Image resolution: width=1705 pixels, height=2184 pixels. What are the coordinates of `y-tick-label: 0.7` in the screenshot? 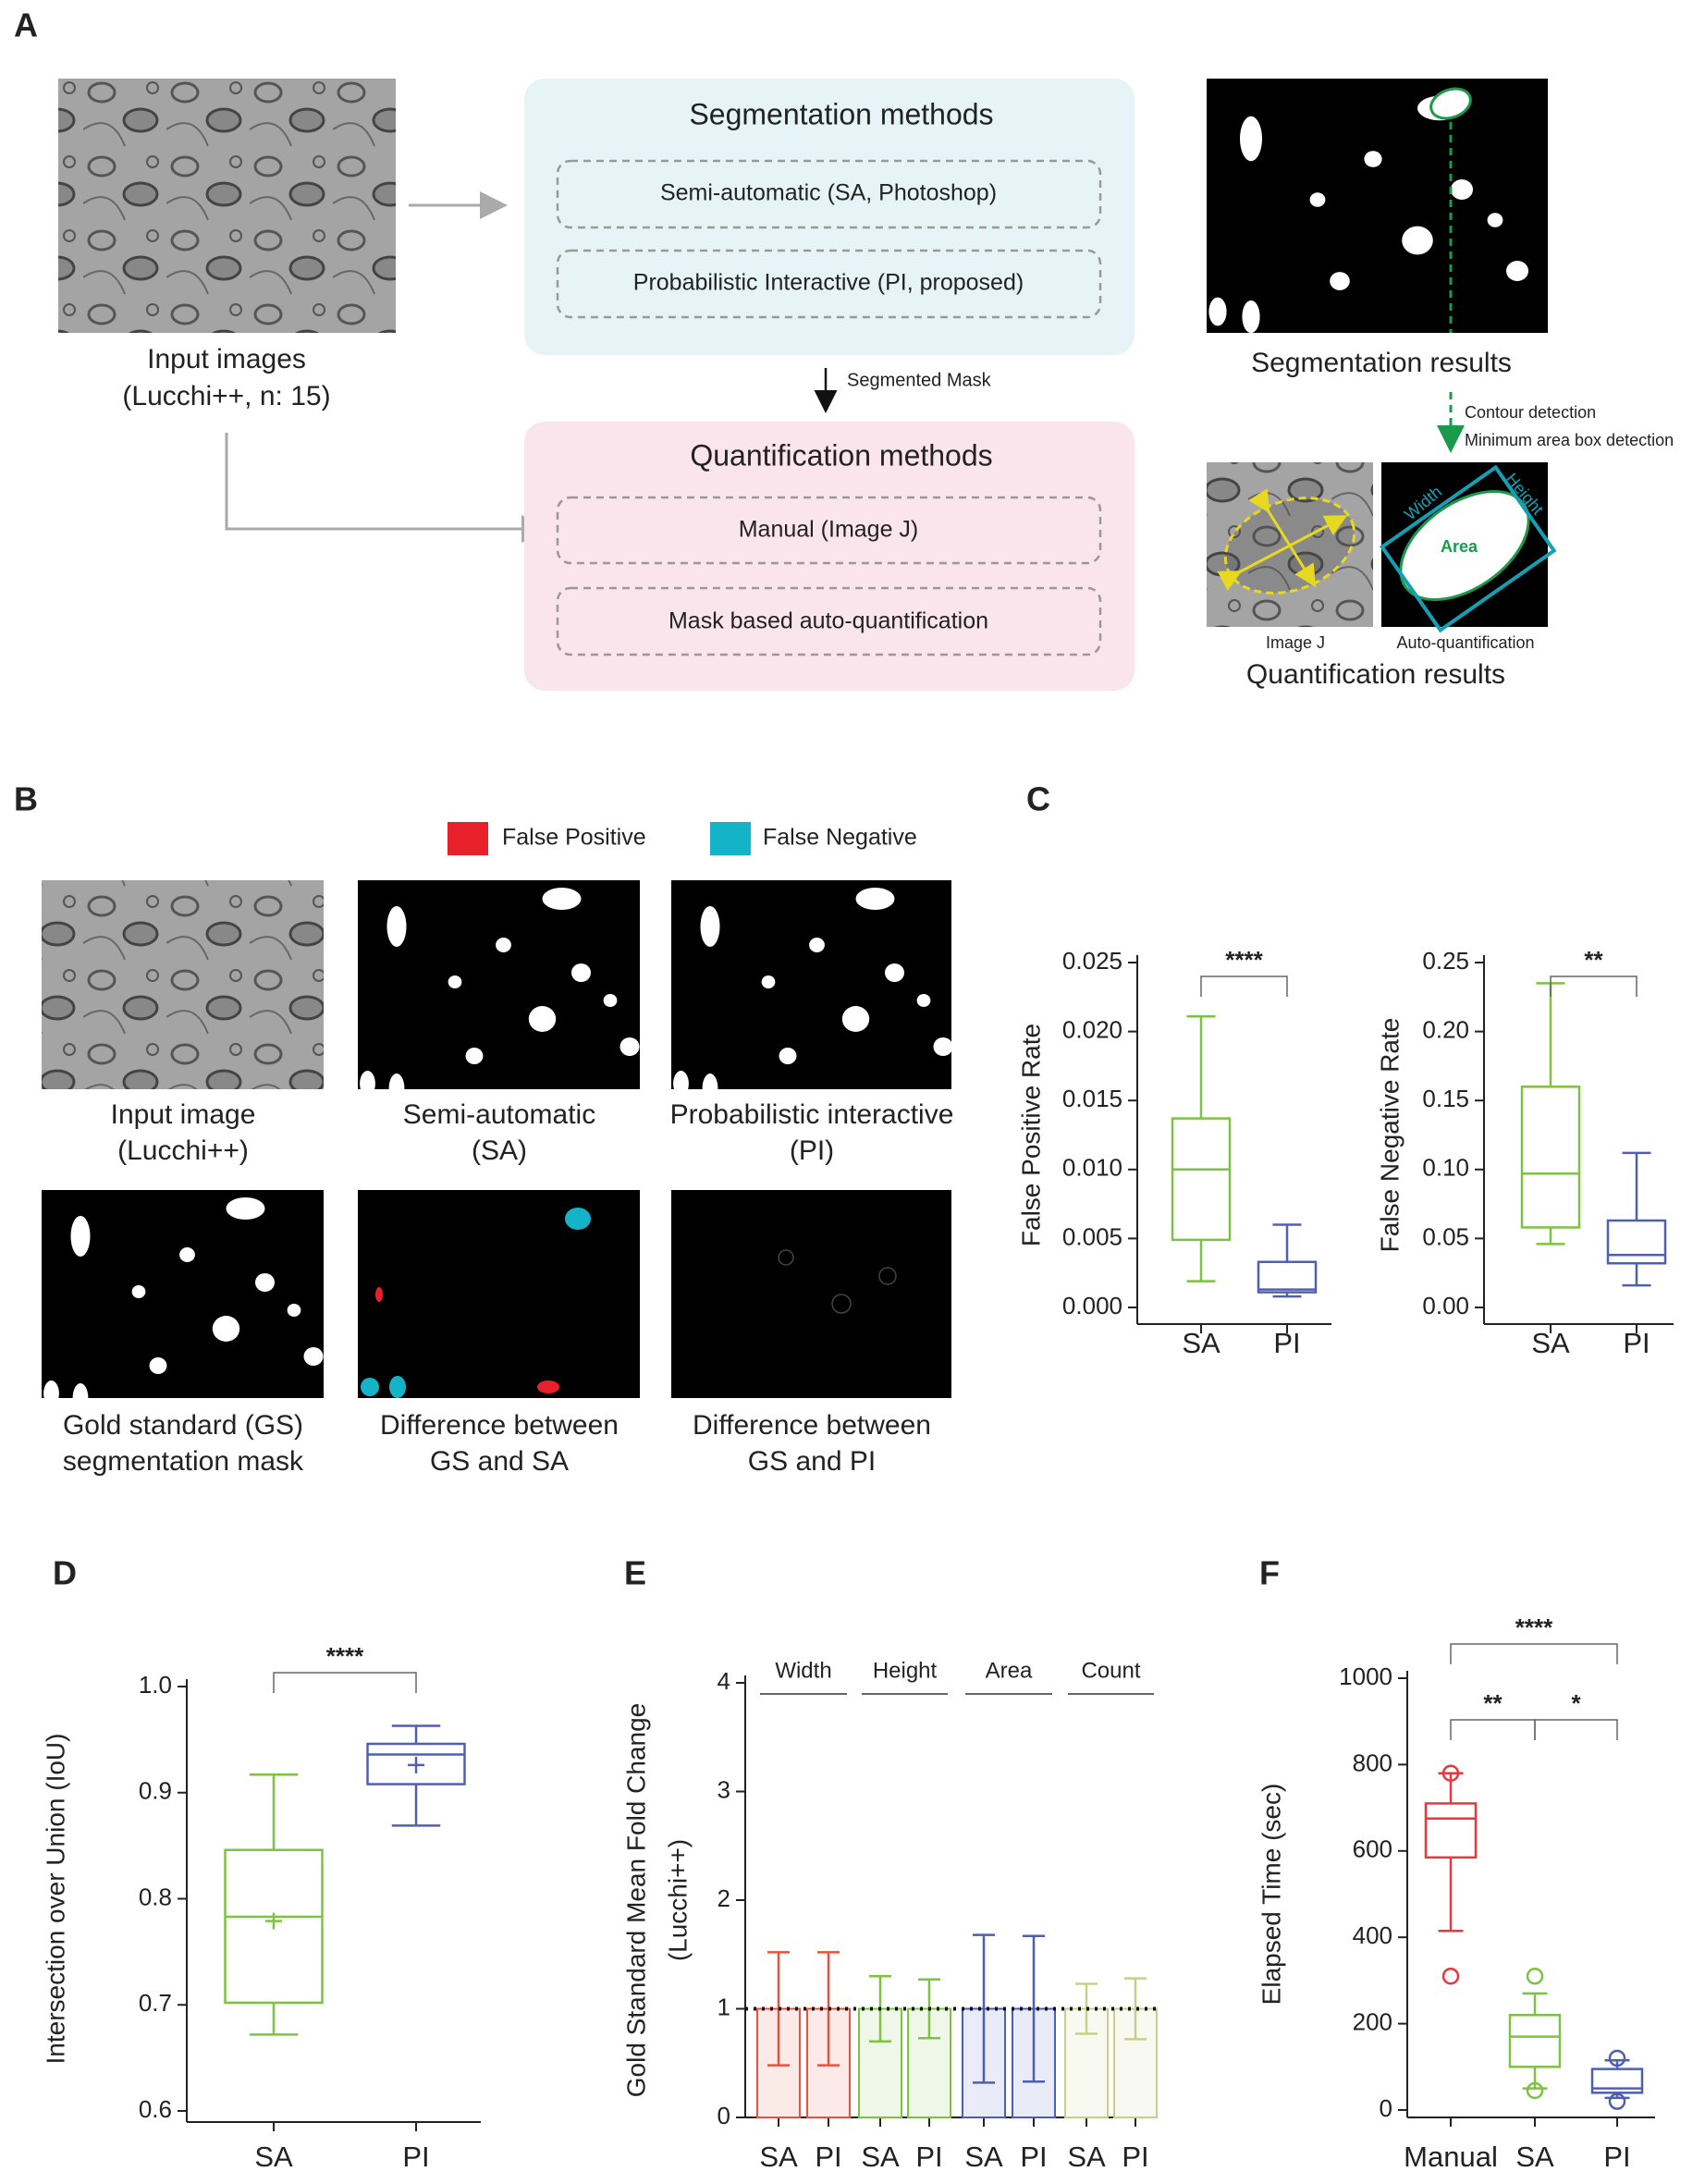 It's located at (155, 2003).